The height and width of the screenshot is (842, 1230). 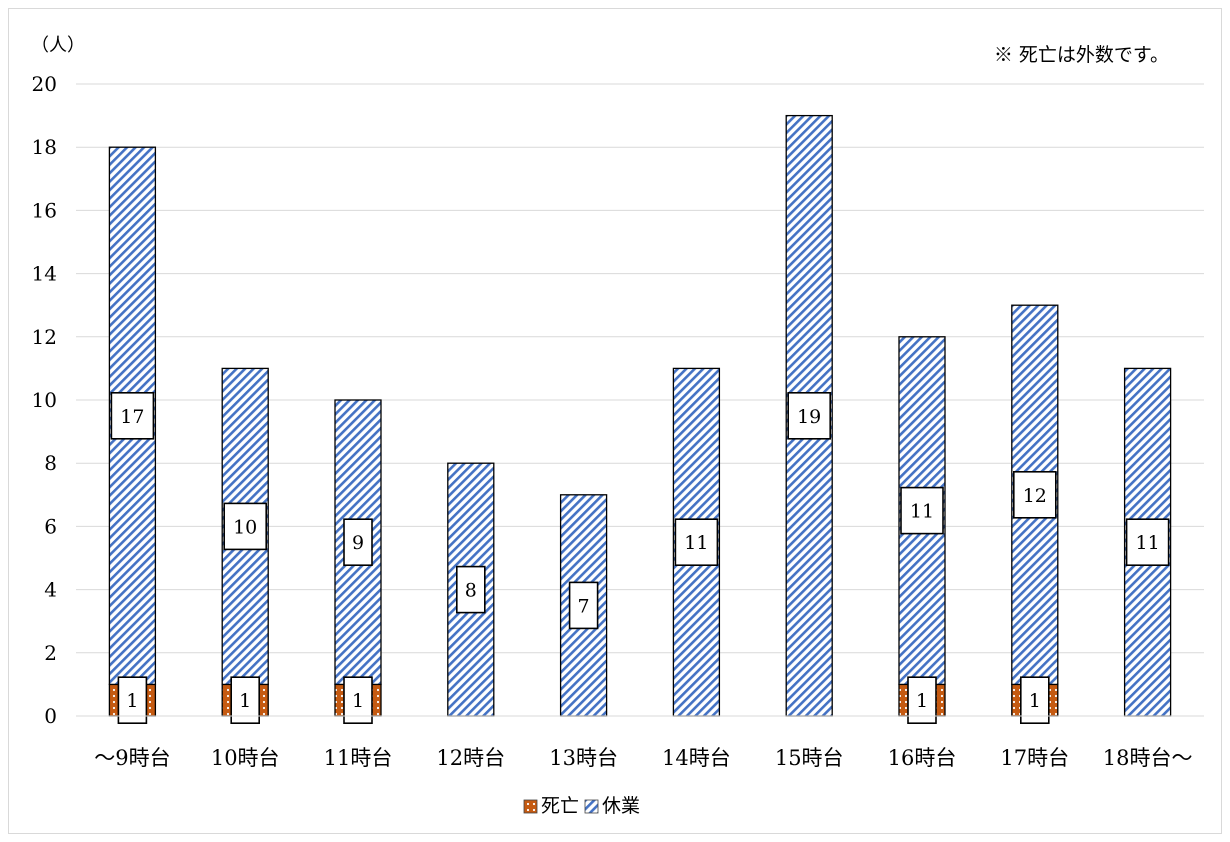 What do you see at coordinates (560, 806) in the screenshot?
I see `legend-label-death: 死亡` at bounding box center [560, 806].